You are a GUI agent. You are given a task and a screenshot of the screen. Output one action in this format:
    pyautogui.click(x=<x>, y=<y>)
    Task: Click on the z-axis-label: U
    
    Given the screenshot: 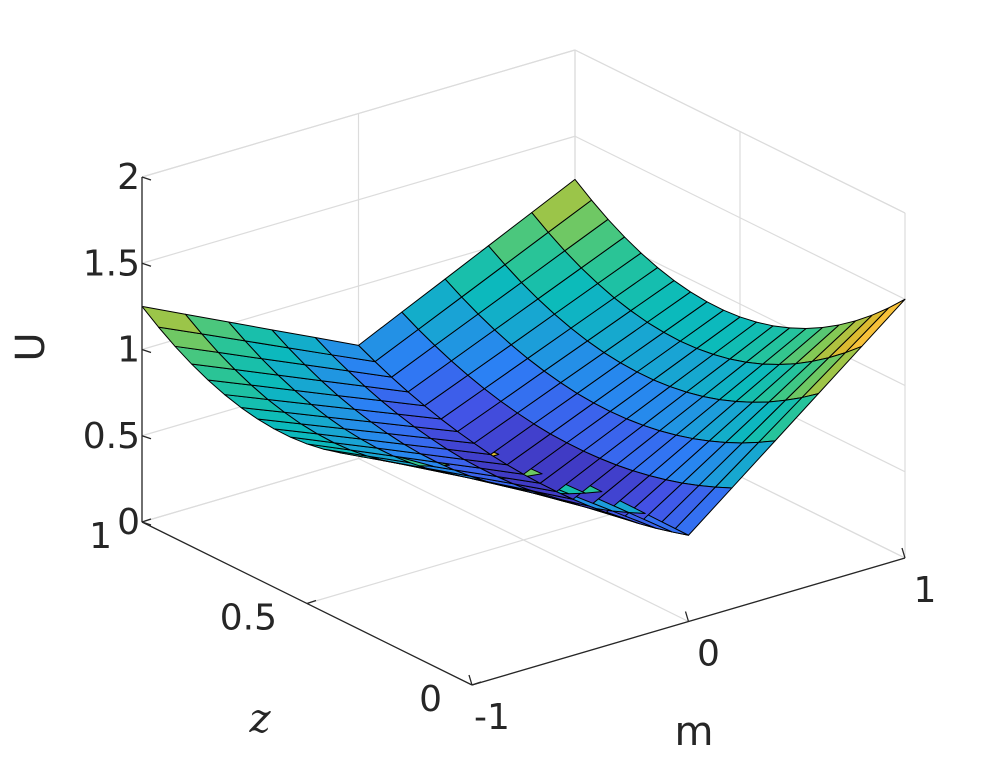 What is the action you would take?
    pyautogui.click(x=31, y=346)
    